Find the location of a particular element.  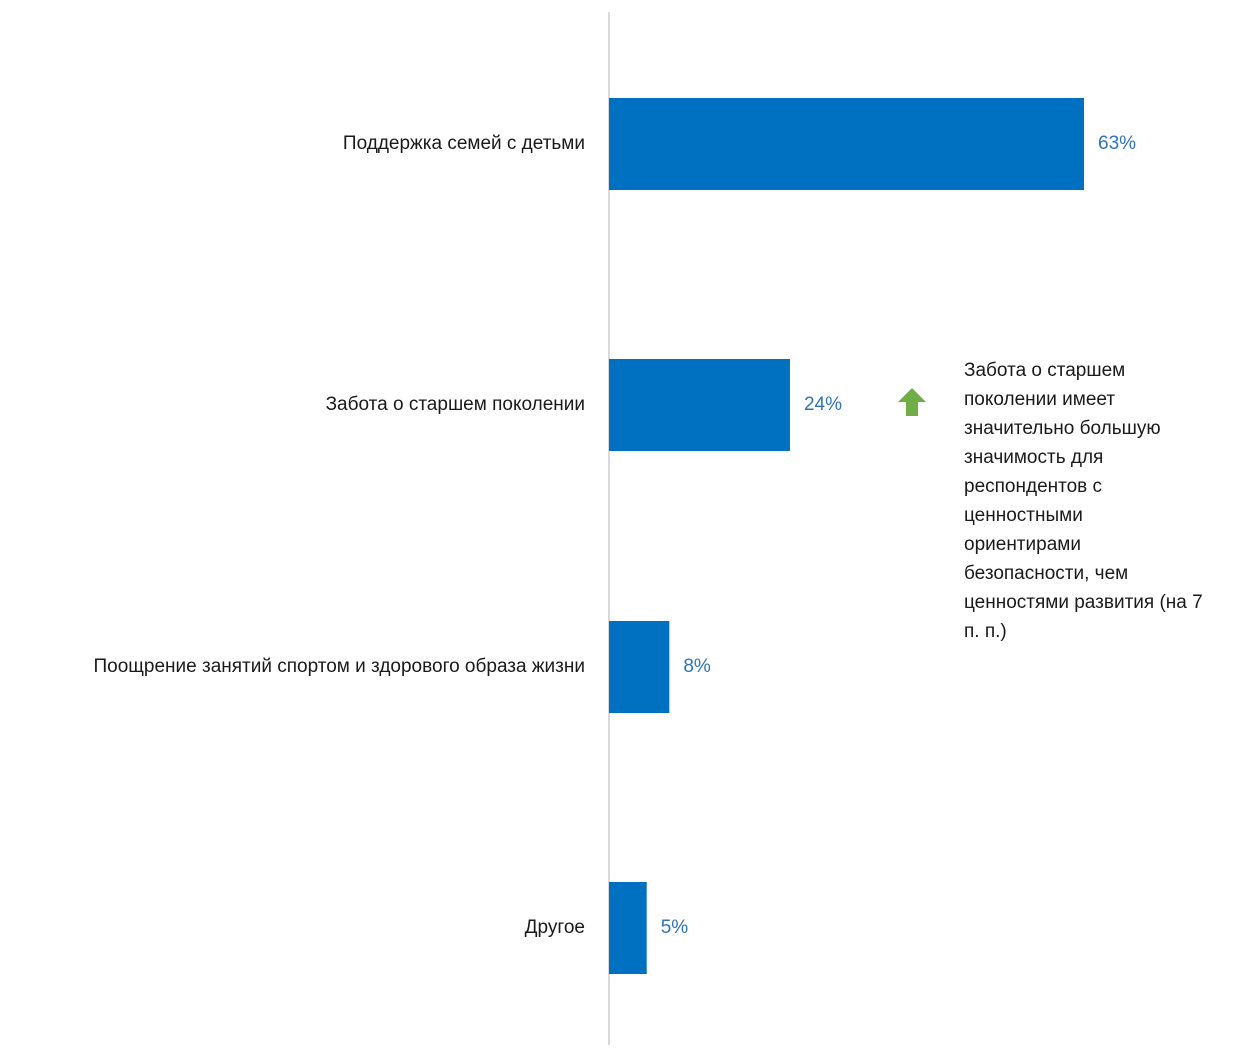

category-label-1: Поддержка семей с детьми is located at coordinates (464, 143).